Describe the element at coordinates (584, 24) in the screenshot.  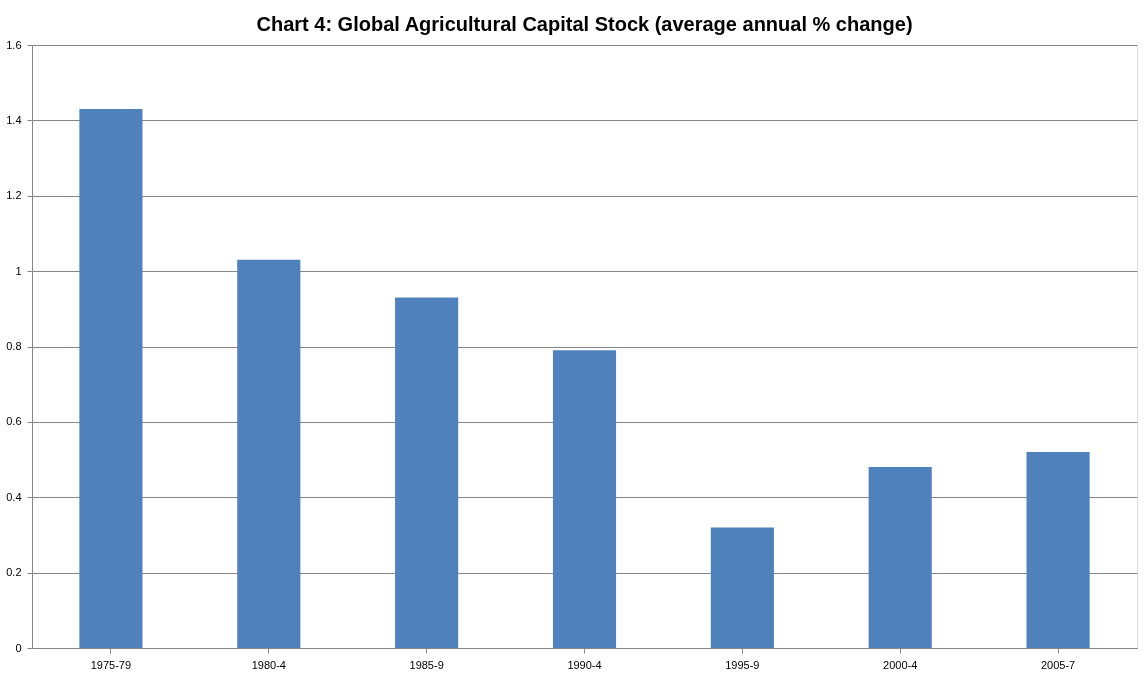
I see `chart-title: Chart 4: Global Agricultural Capital Stock (average annual % change)` at that location.